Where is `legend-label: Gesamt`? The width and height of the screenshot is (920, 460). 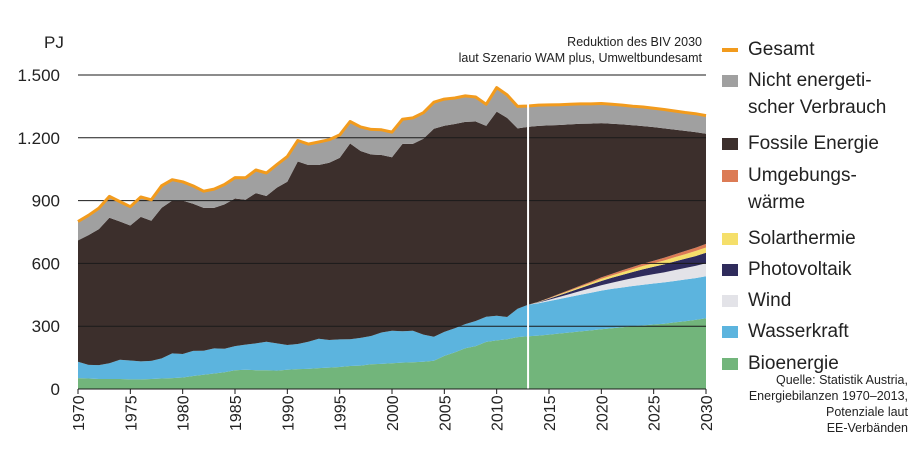
legend-label: Gesamt is located at coordinates (781, 49).